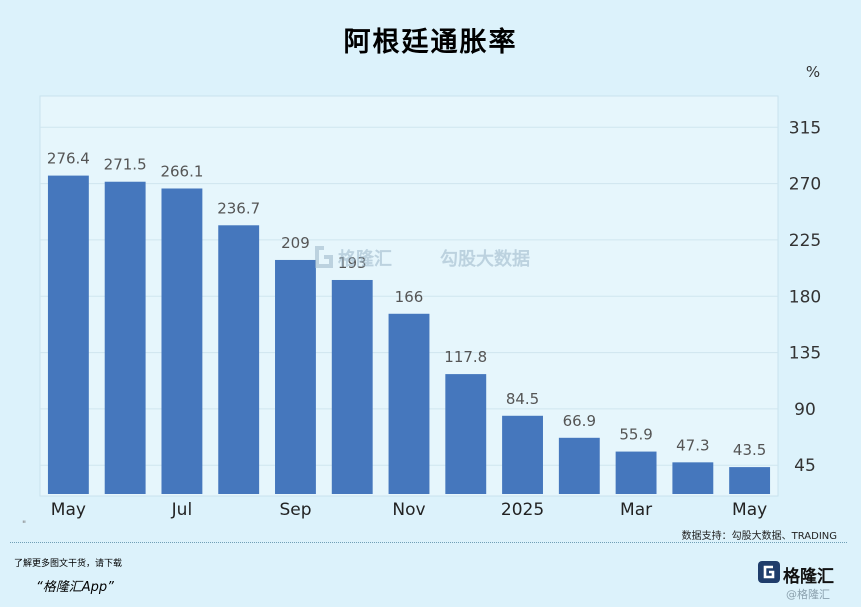  Describe the element at coordinates (430, 42) in the screenshot. I see `chart-title: 阿根廷通胀率` at that location.